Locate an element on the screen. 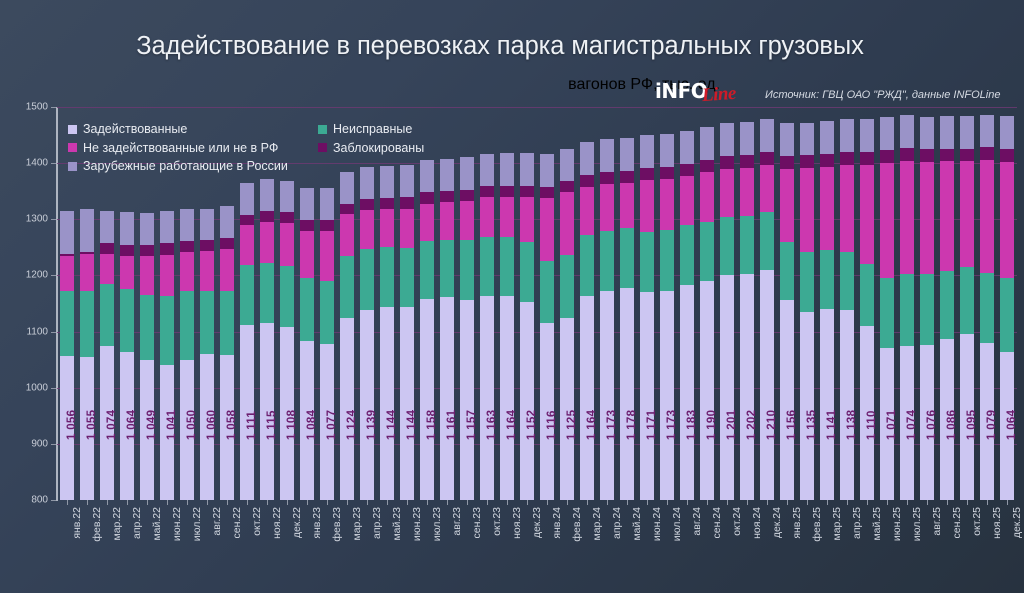 Image resolution: width=1024 pixels, height=593 pixels. x-tick-label: авг.23 is located at coordinates (457, 521).